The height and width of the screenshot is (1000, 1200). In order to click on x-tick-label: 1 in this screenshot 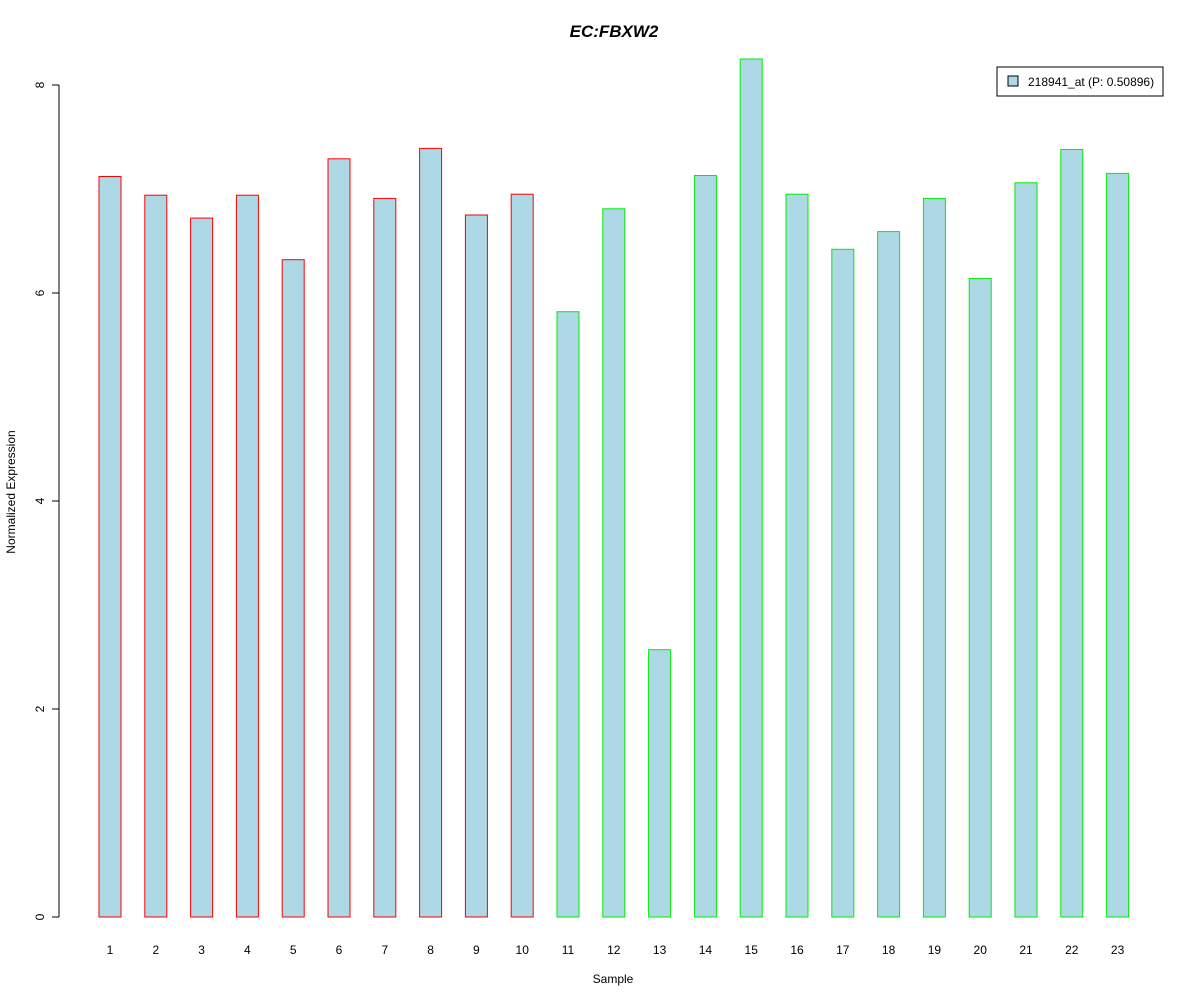, I will do `click(110, 950)`.